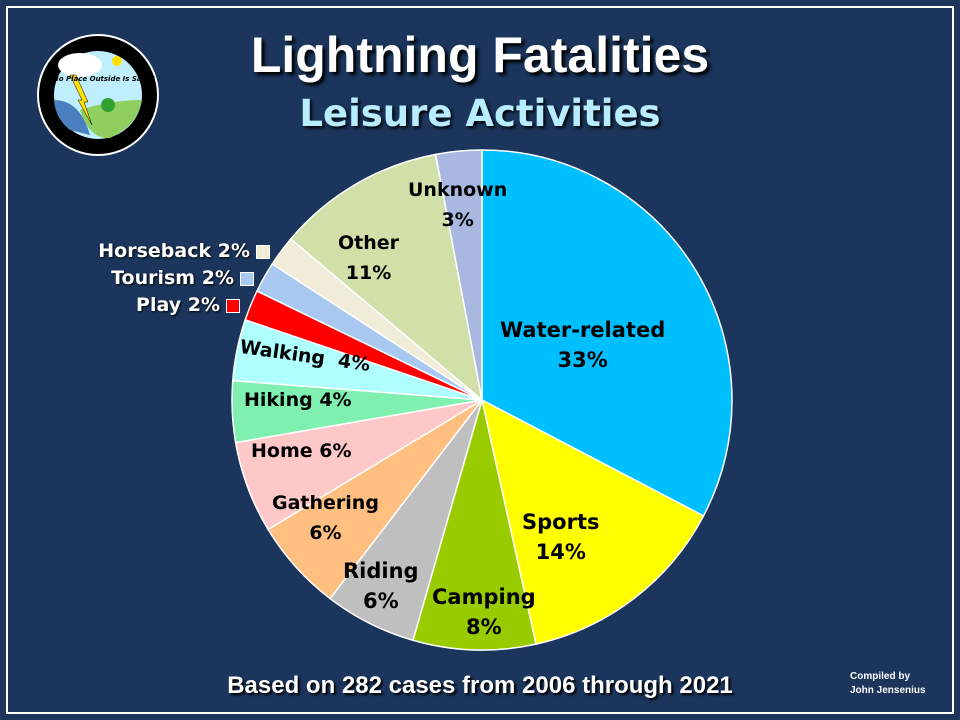 The width and height of the screenshot is (960, 720). Describe the element at coordinates (140, 305) in the screenshot. I see `label-play: Play 2%` at that location.